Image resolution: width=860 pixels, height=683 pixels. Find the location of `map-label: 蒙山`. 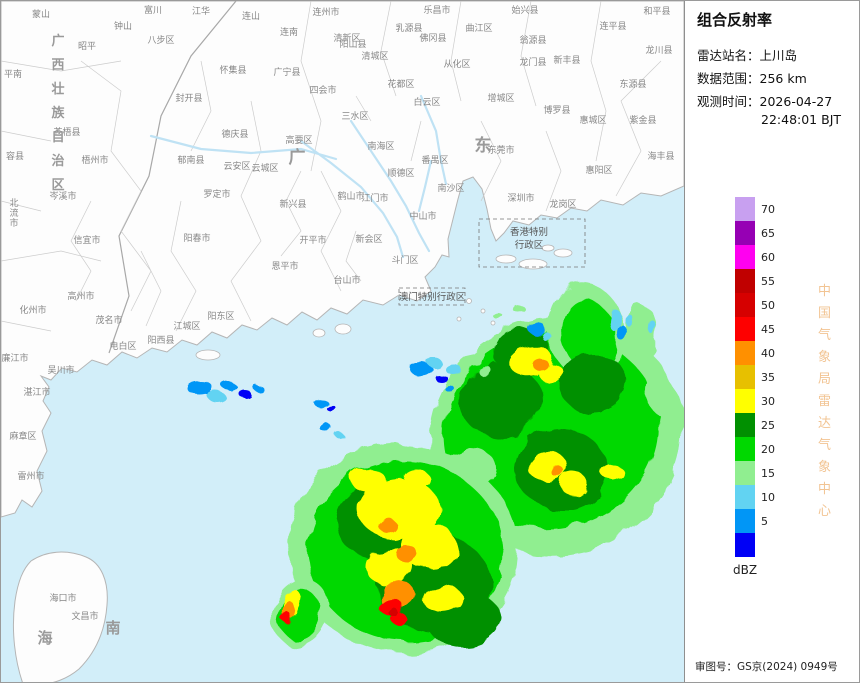

map-label: 蒙山 is located at coordinates (41, 14).